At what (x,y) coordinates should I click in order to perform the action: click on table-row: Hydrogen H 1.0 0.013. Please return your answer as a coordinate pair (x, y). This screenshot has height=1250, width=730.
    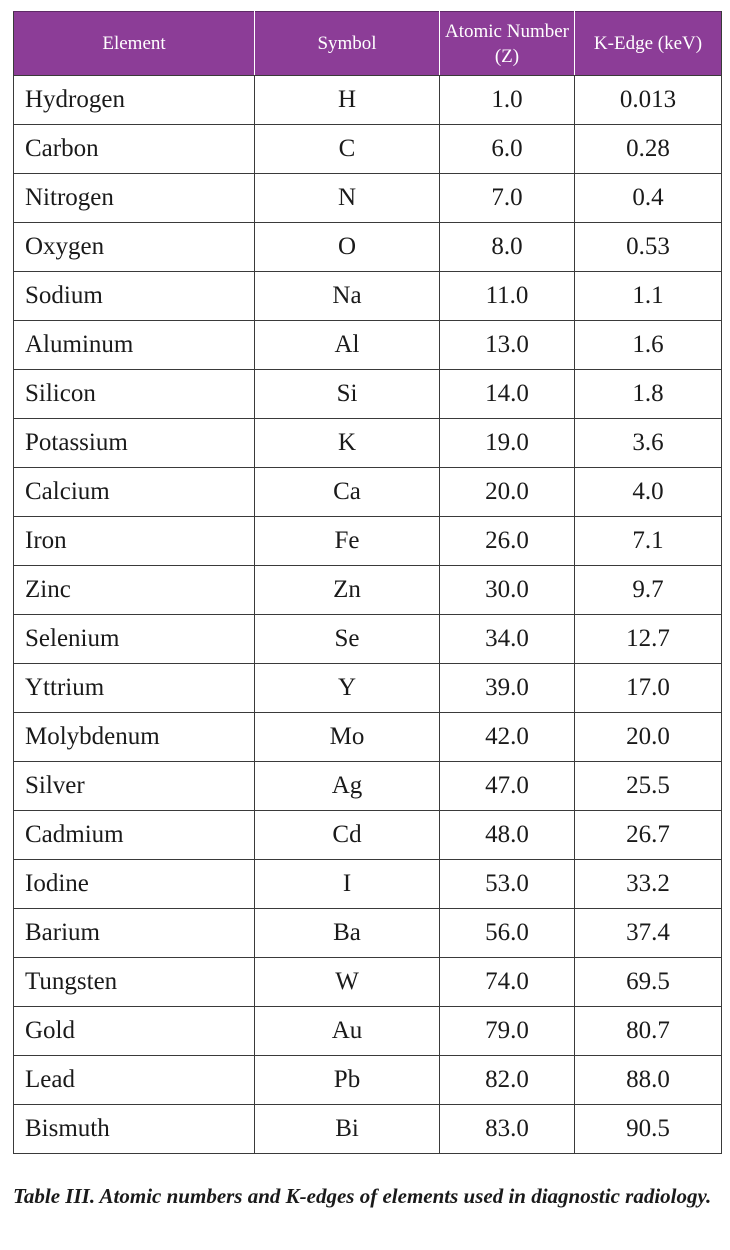
    Looking at the image, I should click on (367, 100).